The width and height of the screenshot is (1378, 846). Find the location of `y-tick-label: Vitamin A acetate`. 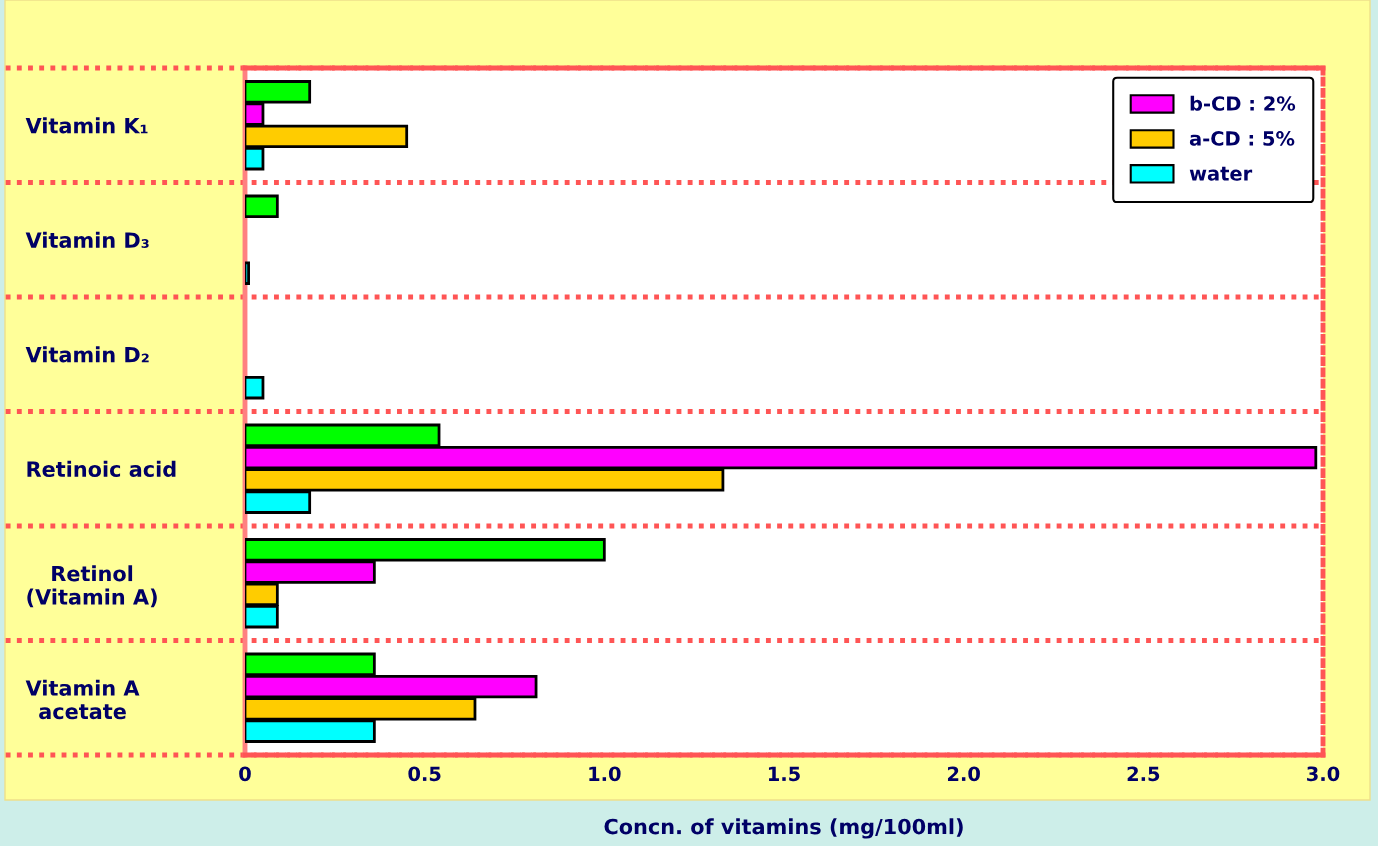

y-tick-label: Vitamin A acetate is located at coordinates (82, 699).